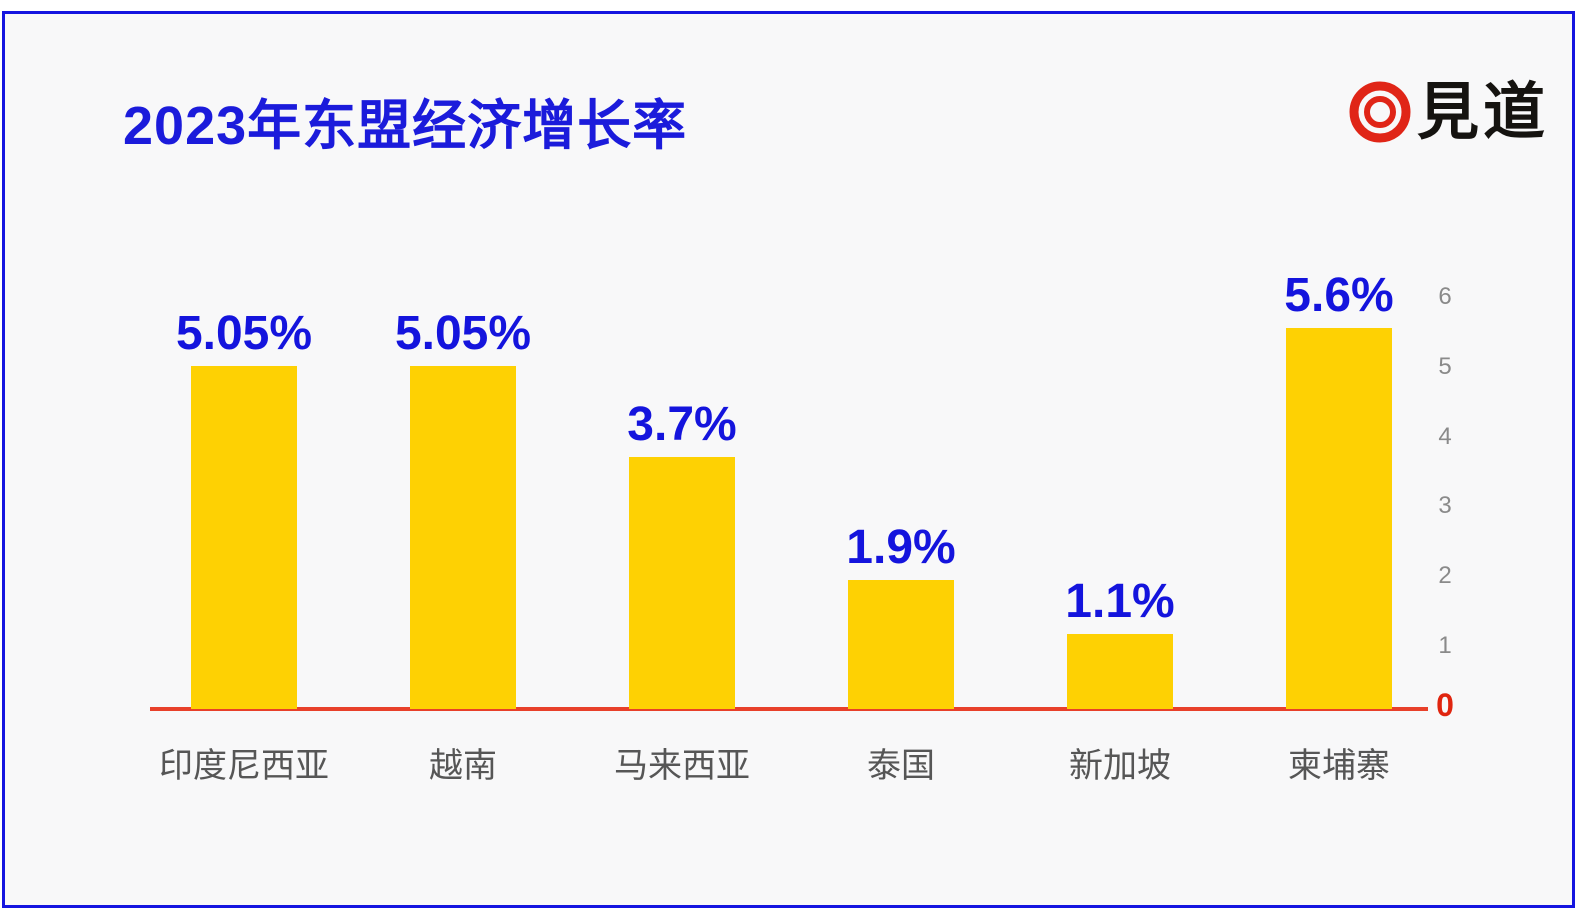 The image size is (1579, 911). What do you see at coordinates (901, 766) in the screenshot?
I see `category-label-thailand: 泰国` at bounding box center [901, 766].